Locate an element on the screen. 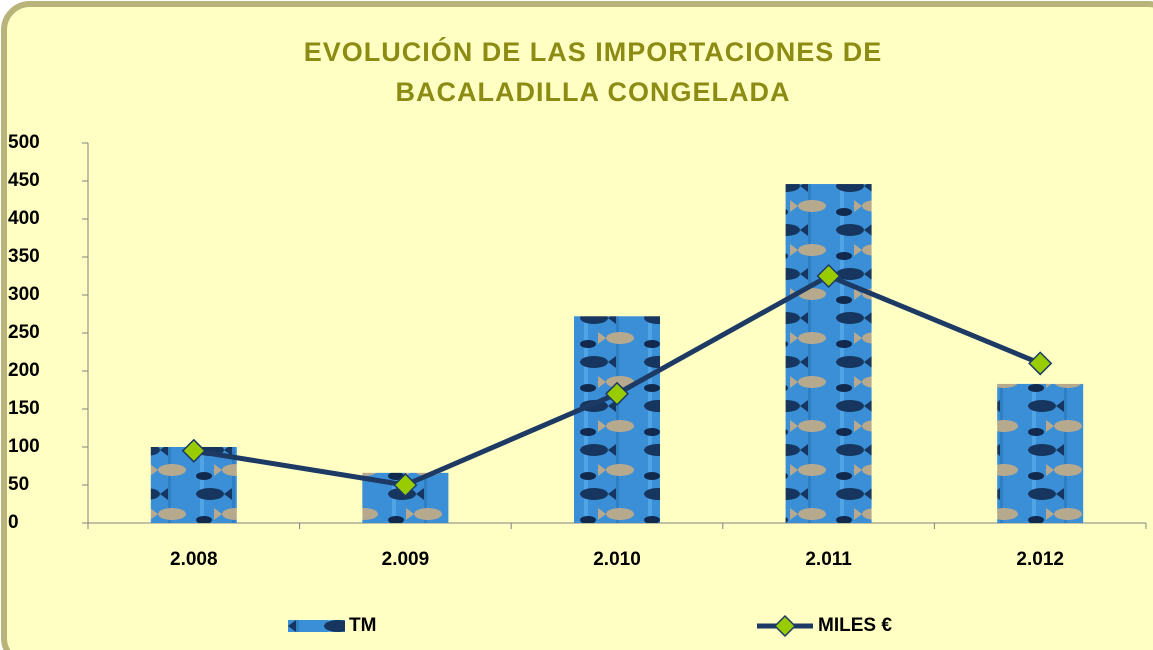 This screenshot has height=650, width=1153. chart-title: BACALADILLA CONGELADA is located at coordinates (593, 92).